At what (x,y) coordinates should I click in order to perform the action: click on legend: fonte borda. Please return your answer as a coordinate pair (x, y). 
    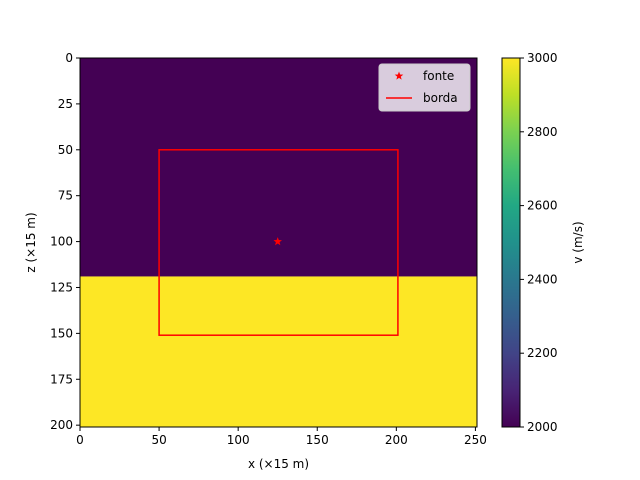
    Looking at the image, I should click on (424, 87).